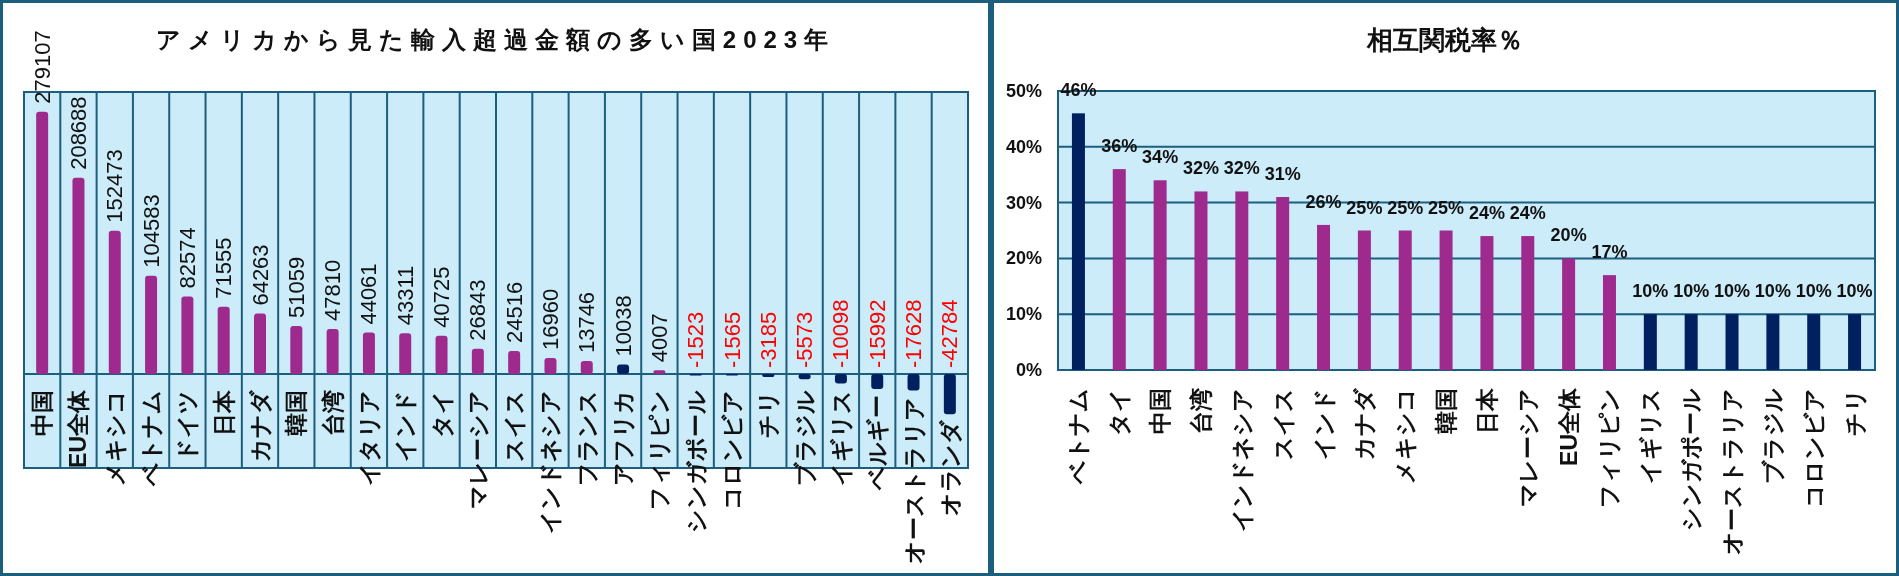 Image resolution: width=1899 pixels, height=576 pixels. I want to click on data-label: 152473, so click(115, 186).